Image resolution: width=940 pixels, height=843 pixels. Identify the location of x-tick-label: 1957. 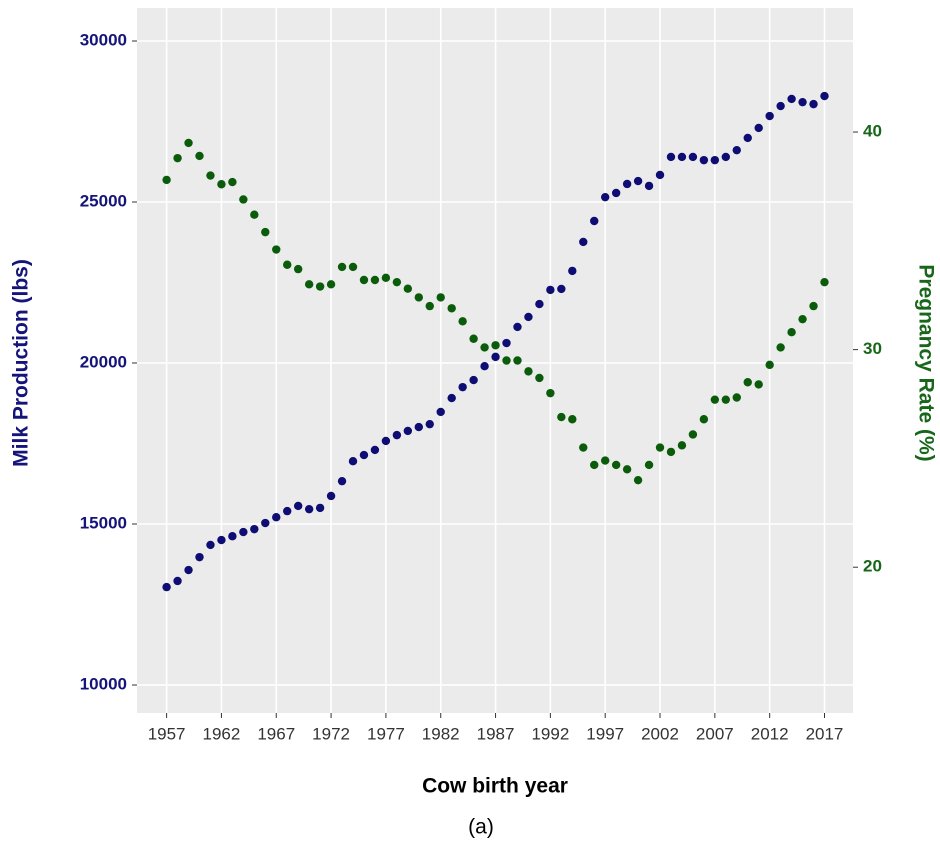
(167, 733).